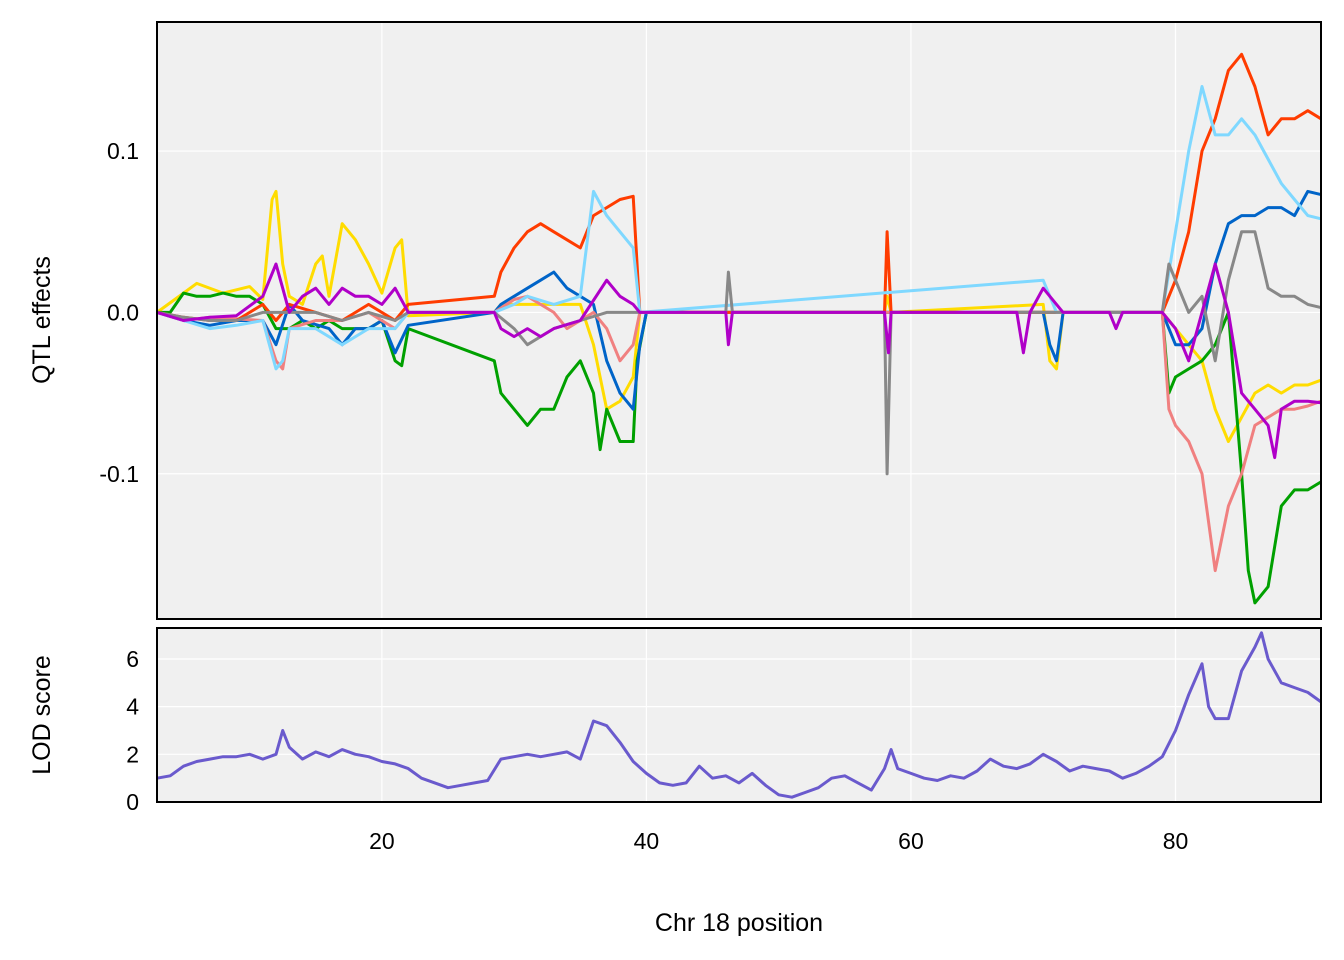 The height and width of the screenshot is (960, 1344). What do you see at coordinates (119, 474) in the screenshot?
I see `effects-y-tick-label: -0.1` at bounding box center [119, 474].